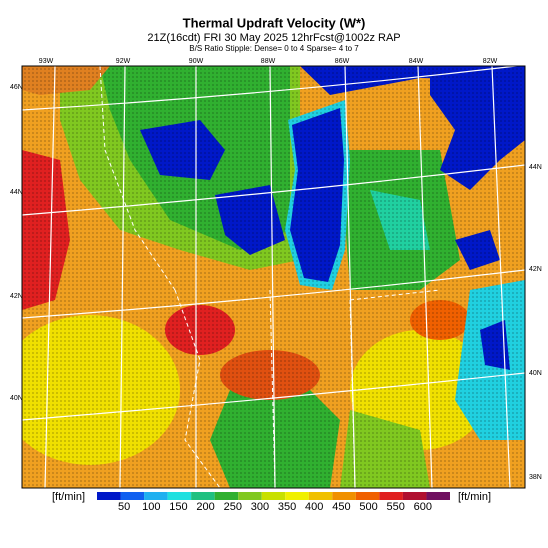 This screenshot has height=548, width=548. I want to click on lon-label: 90W, so click(196, 61).